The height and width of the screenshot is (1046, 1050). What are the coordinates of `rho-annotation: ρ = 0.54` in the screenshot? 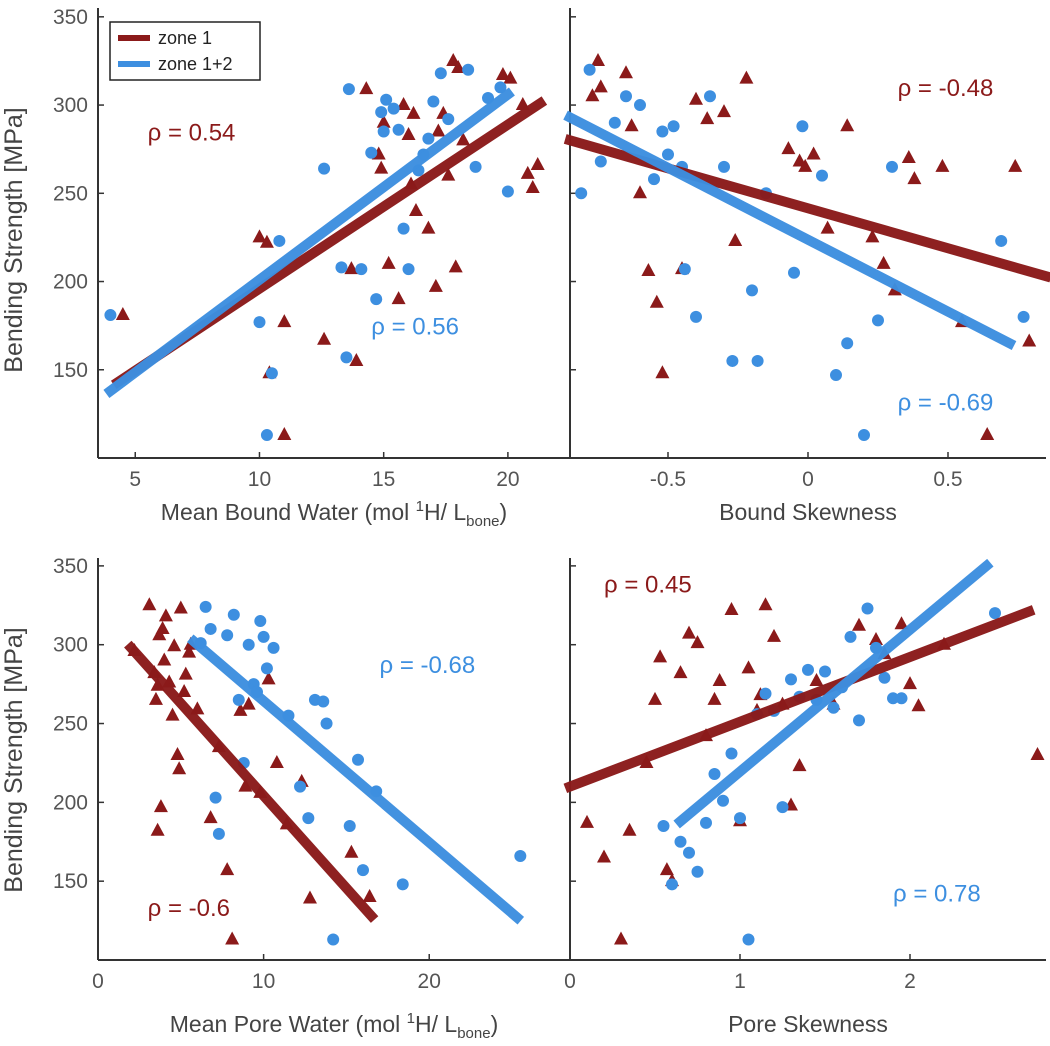 It's located at (192, 132).